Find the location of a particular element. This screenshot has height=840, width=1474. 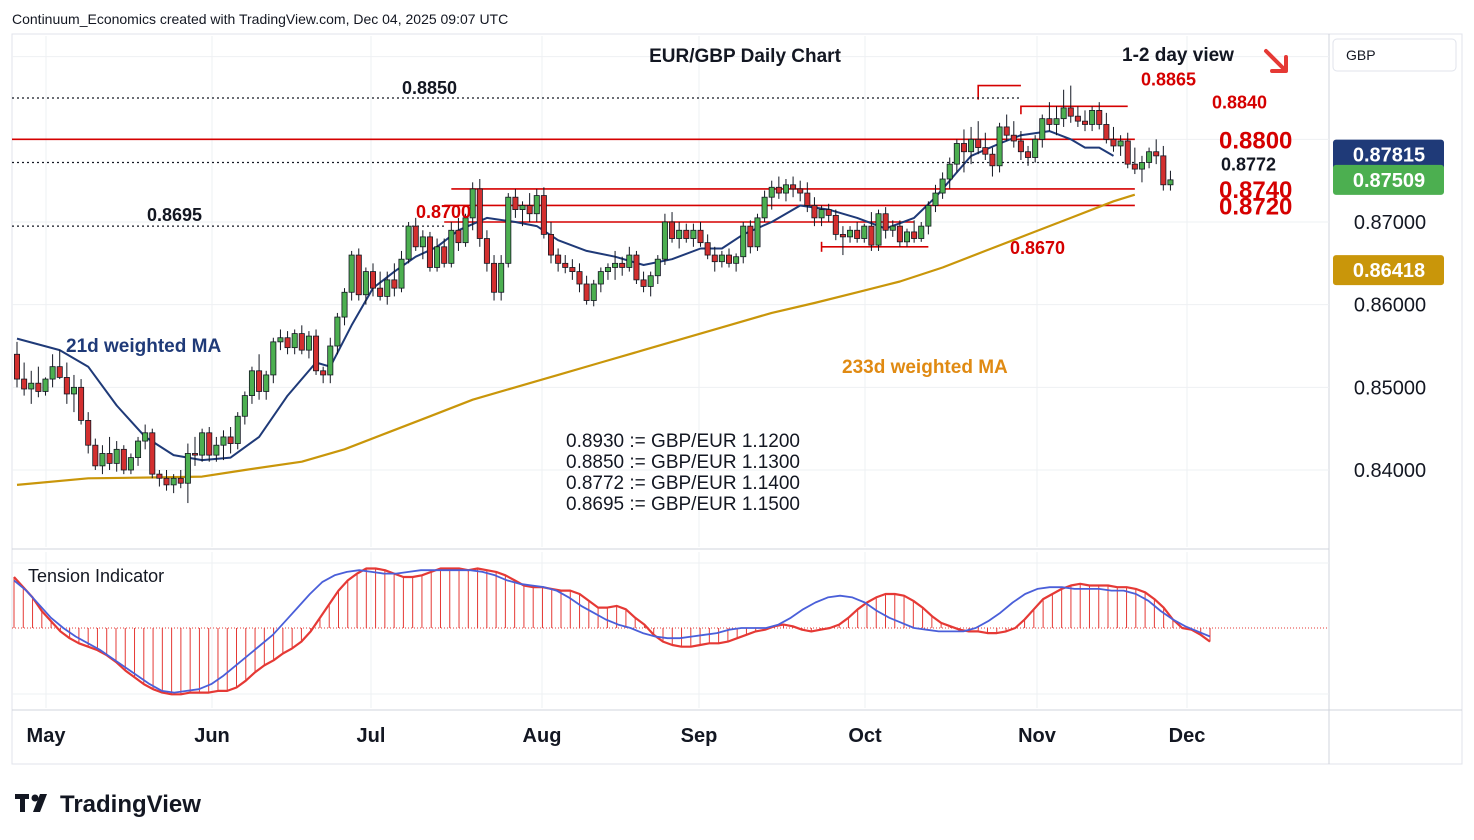

annotation-line: 0.8772 := GBP/EUR 1.1400 is located at coordinates (683, 483).